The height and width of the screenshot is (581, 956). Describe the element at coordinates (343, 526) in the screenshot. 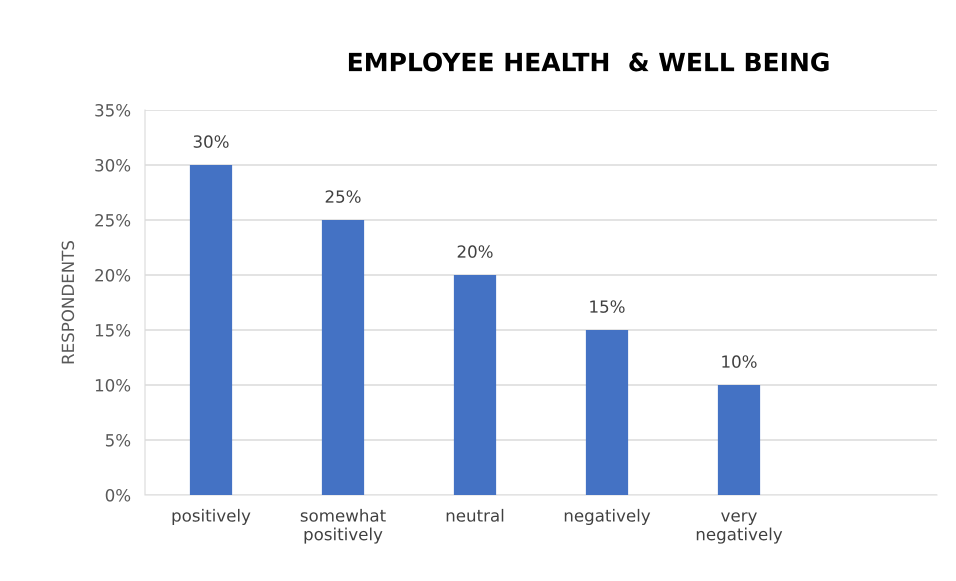

I see `x-tick-label: somewhat positively` at that location.